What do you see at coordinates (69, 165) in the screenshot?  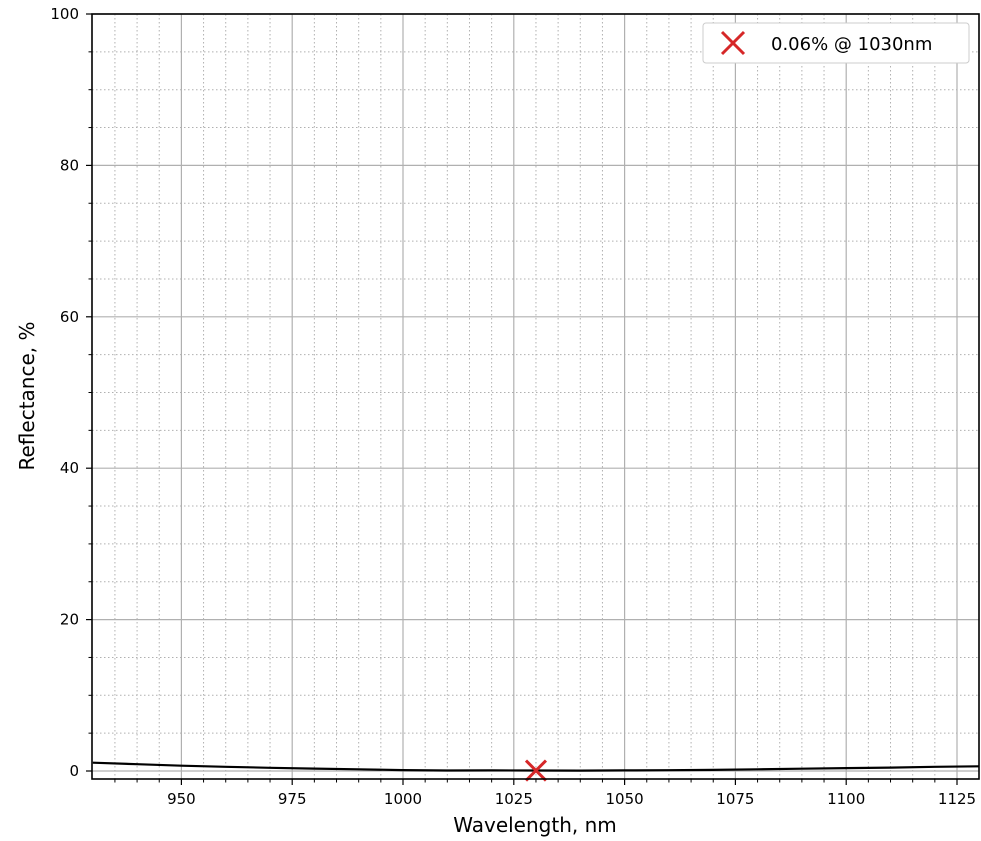 I see `y-tick-label: 80` at bounding box center [69, 165].